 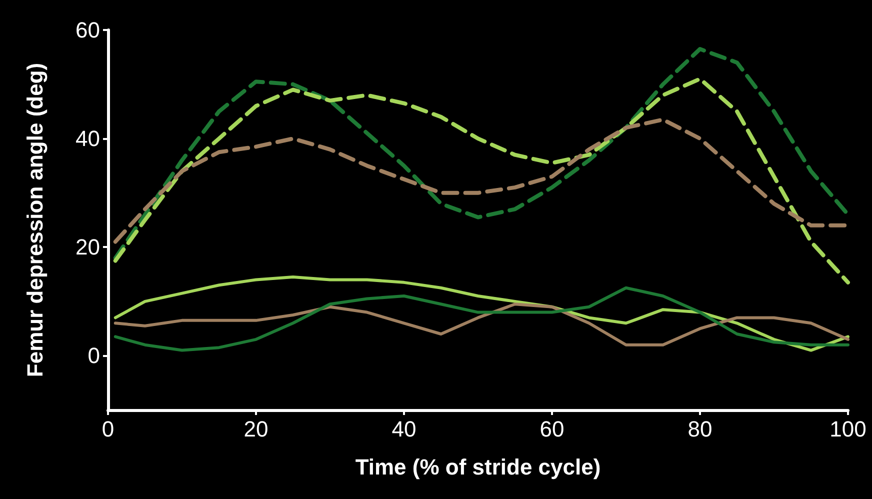 I want to click on x-tick-label: 80, so click(x=700, y=429).